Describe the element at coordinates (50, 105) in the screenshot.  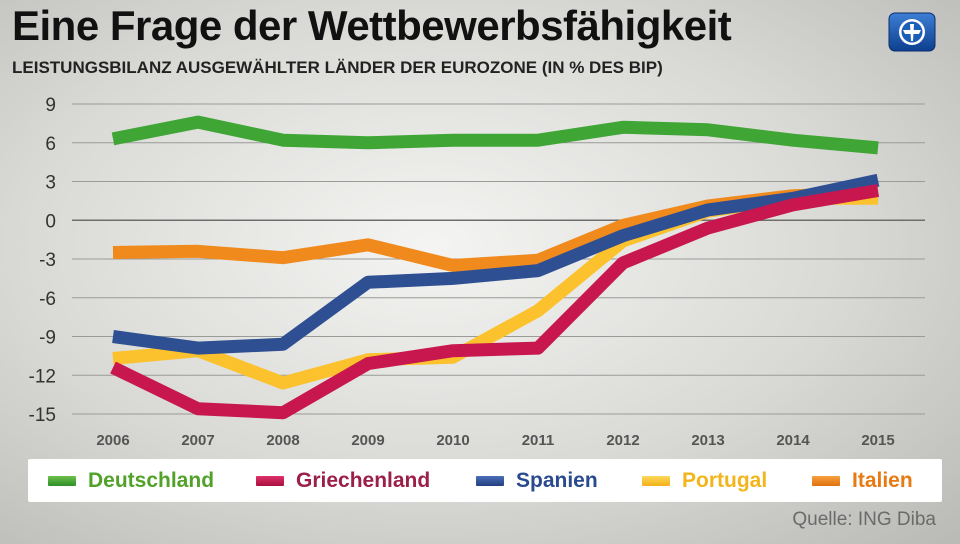
I see `y-tick-label: 9` at that location.